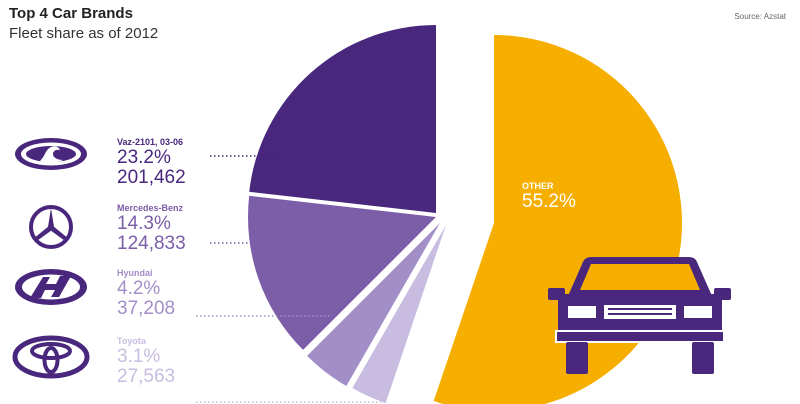 This screenshot has width=800, height=404. What do you see at coordinates (135, 273) in the screenshot?
I see `brand-name: Hyundai` at bounding box center [135, 273].